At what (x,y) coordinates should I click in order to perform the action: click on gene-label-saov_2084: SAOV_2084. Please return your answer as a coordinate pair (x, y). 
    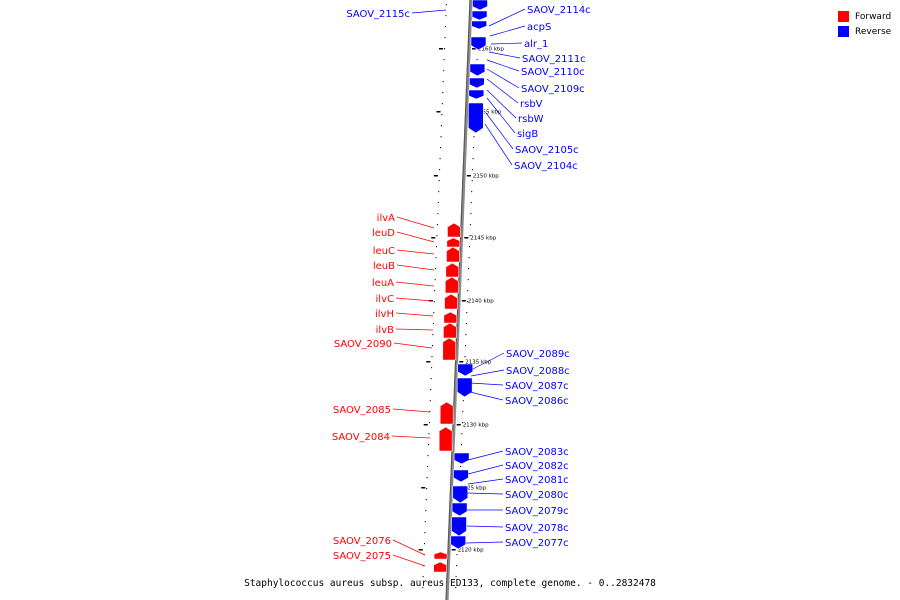
    Looking at the image, I should click on (361, 437).